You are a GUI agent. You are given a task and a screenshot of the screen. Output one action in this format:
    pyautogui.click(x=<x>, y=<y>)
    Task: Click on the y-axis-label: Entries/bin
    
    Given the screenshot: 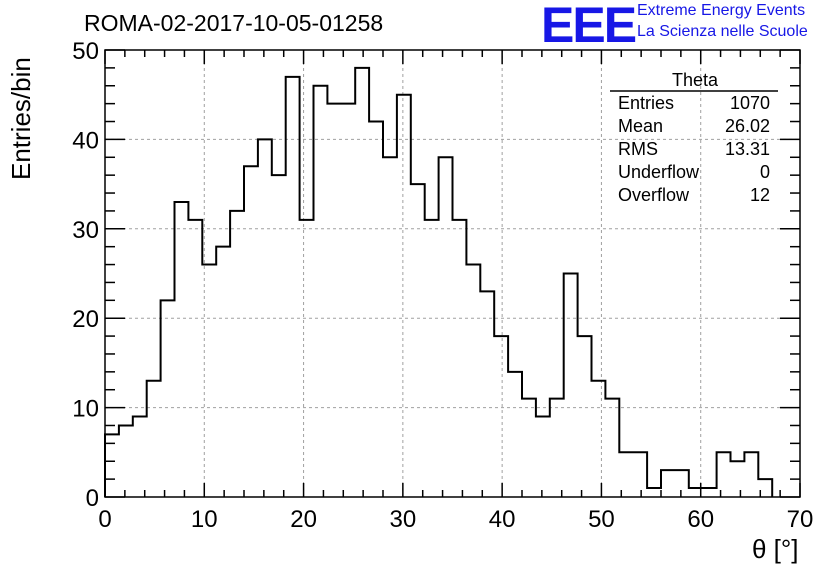 What is the action you would take?
    pyautogui.click(x=21, y=118)
    